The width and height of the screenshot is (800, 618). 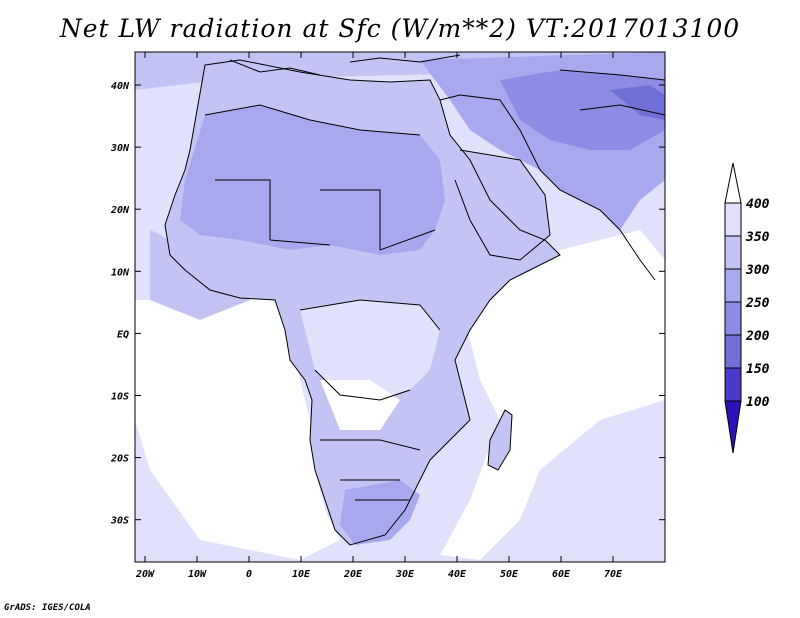 What do you see at coordinates (345, 65) in the screenshot?
I see `europe-coastline` at bounding box center [345, 65].